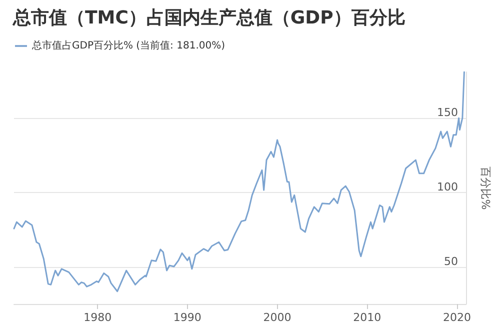 This screenshot has width=499, height=332. I want to click on x-tick-label: 2000, so click(277, 317).